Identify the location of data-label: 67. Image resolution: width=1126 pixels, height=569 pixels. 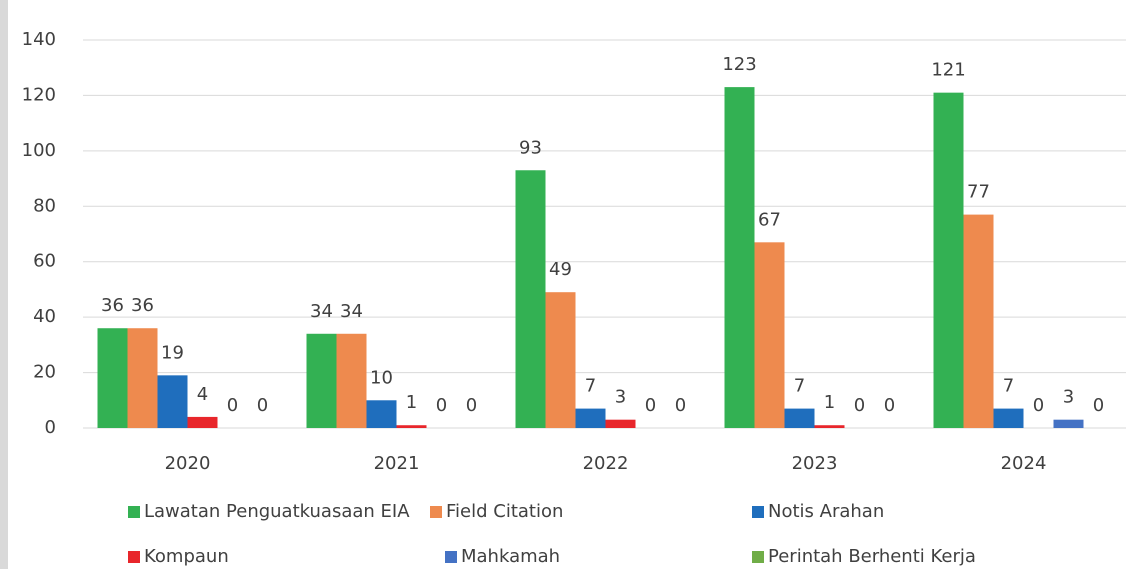
(769, 219).